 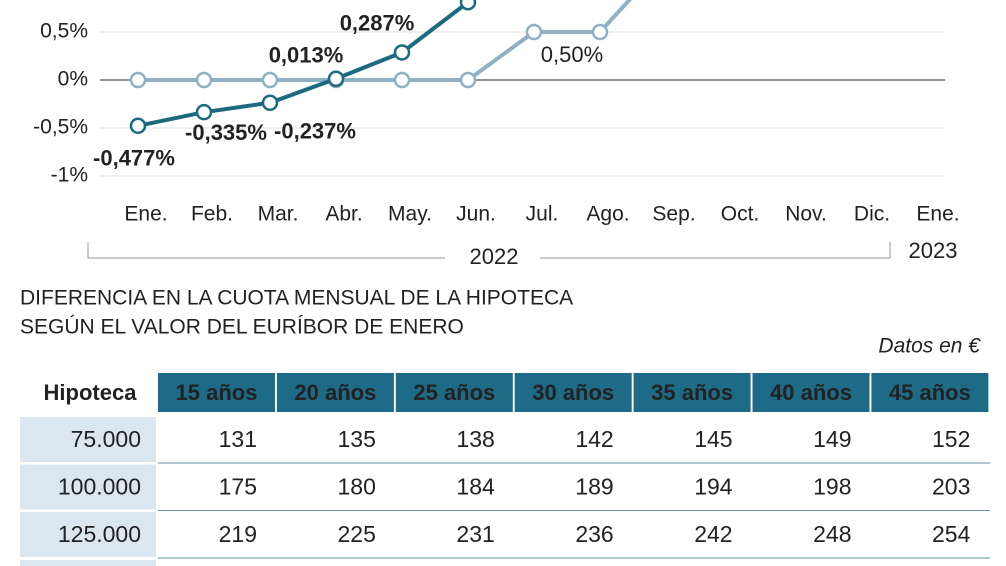 I want to click on row-head: 75.000, so click(x=106, y=439).